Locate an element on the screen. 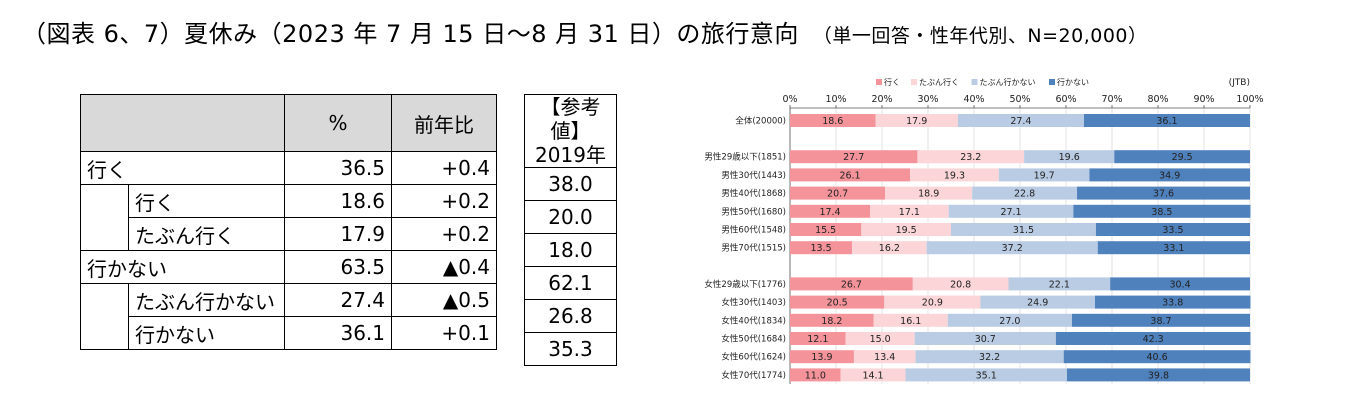 This screenshot has height=403, width=1351. row-percent: 36.1 is located at coordinates (338, 333).